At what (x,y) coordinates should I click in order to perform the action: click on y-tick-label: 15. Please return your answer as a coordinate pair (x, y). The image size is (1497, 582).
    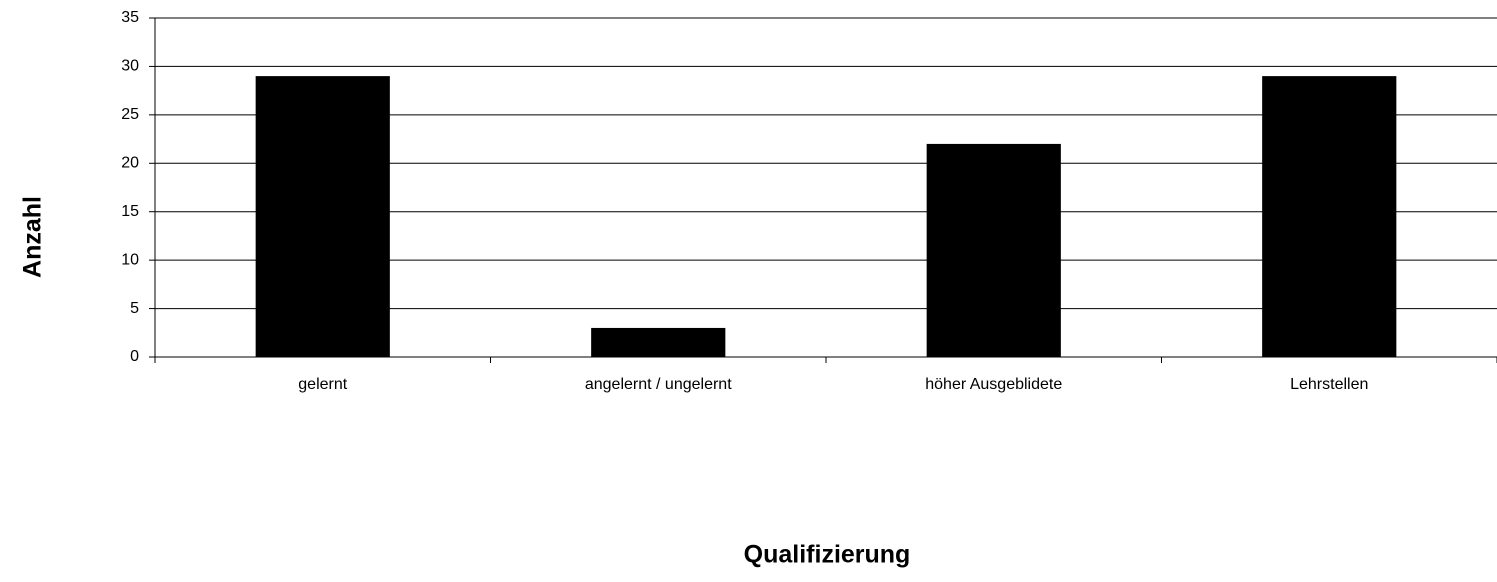
    Looking at the image, I should click on (130, 211).